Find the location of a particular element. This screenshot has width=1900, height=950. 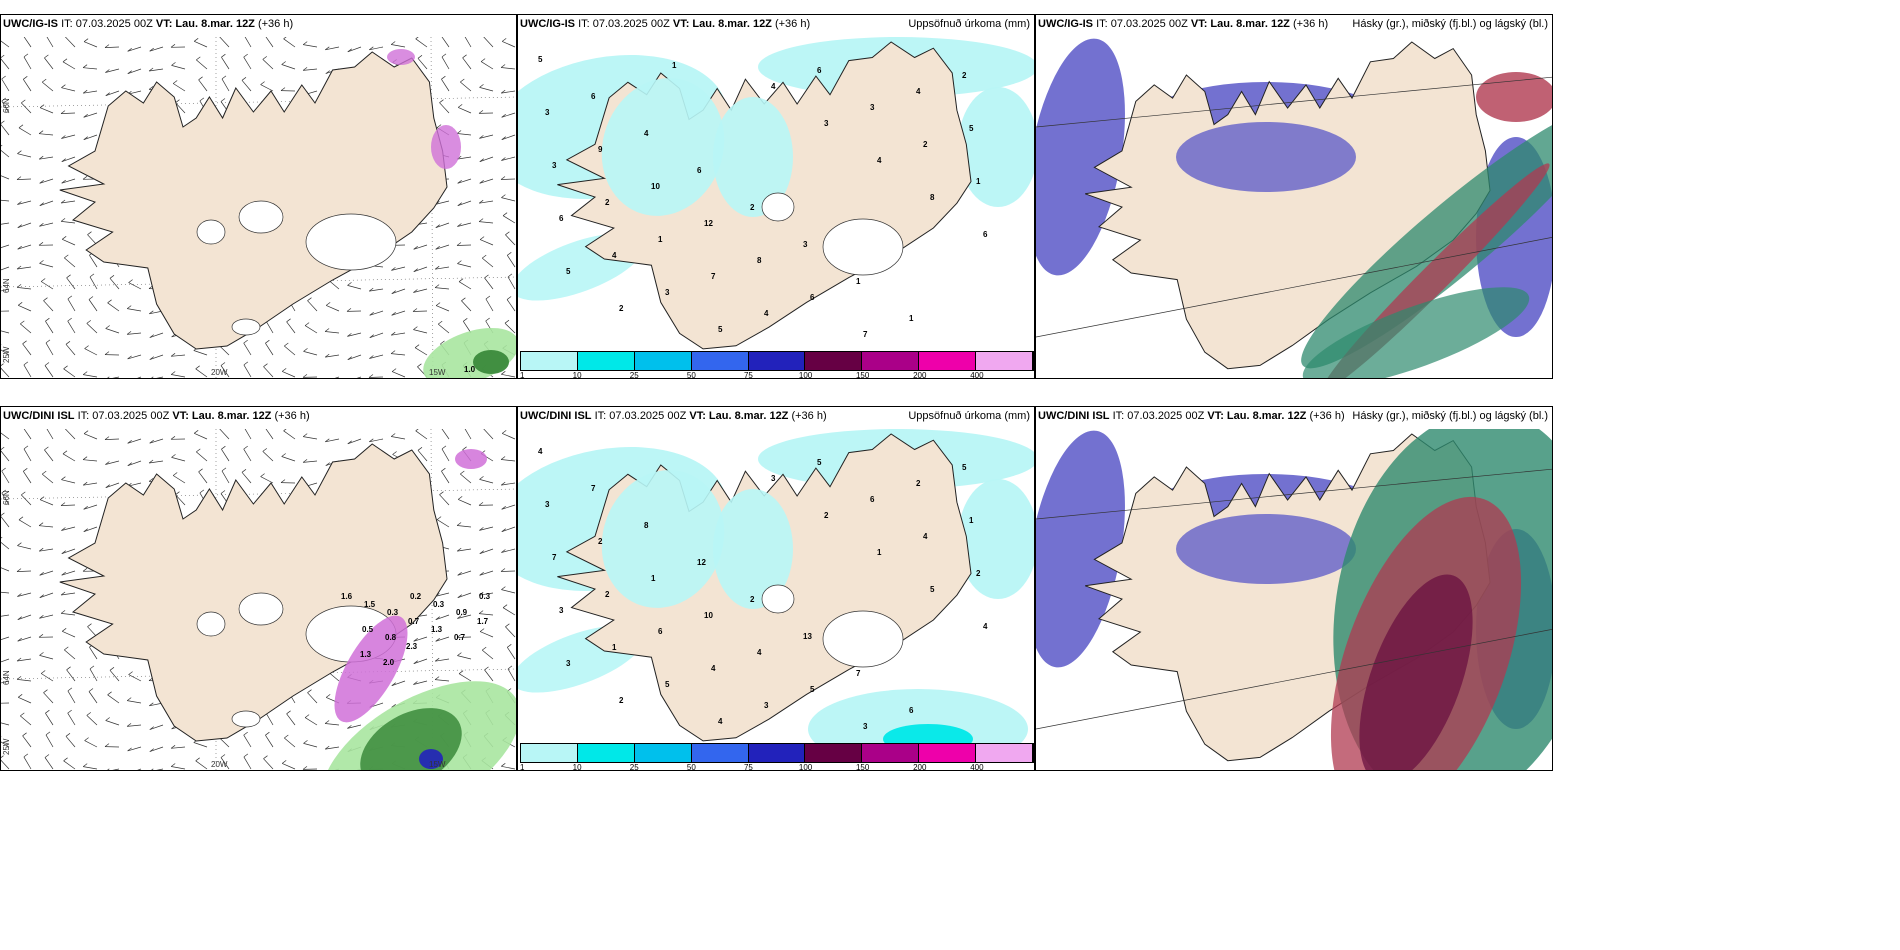

cloud-mid is located at coordinates (1416, 332).